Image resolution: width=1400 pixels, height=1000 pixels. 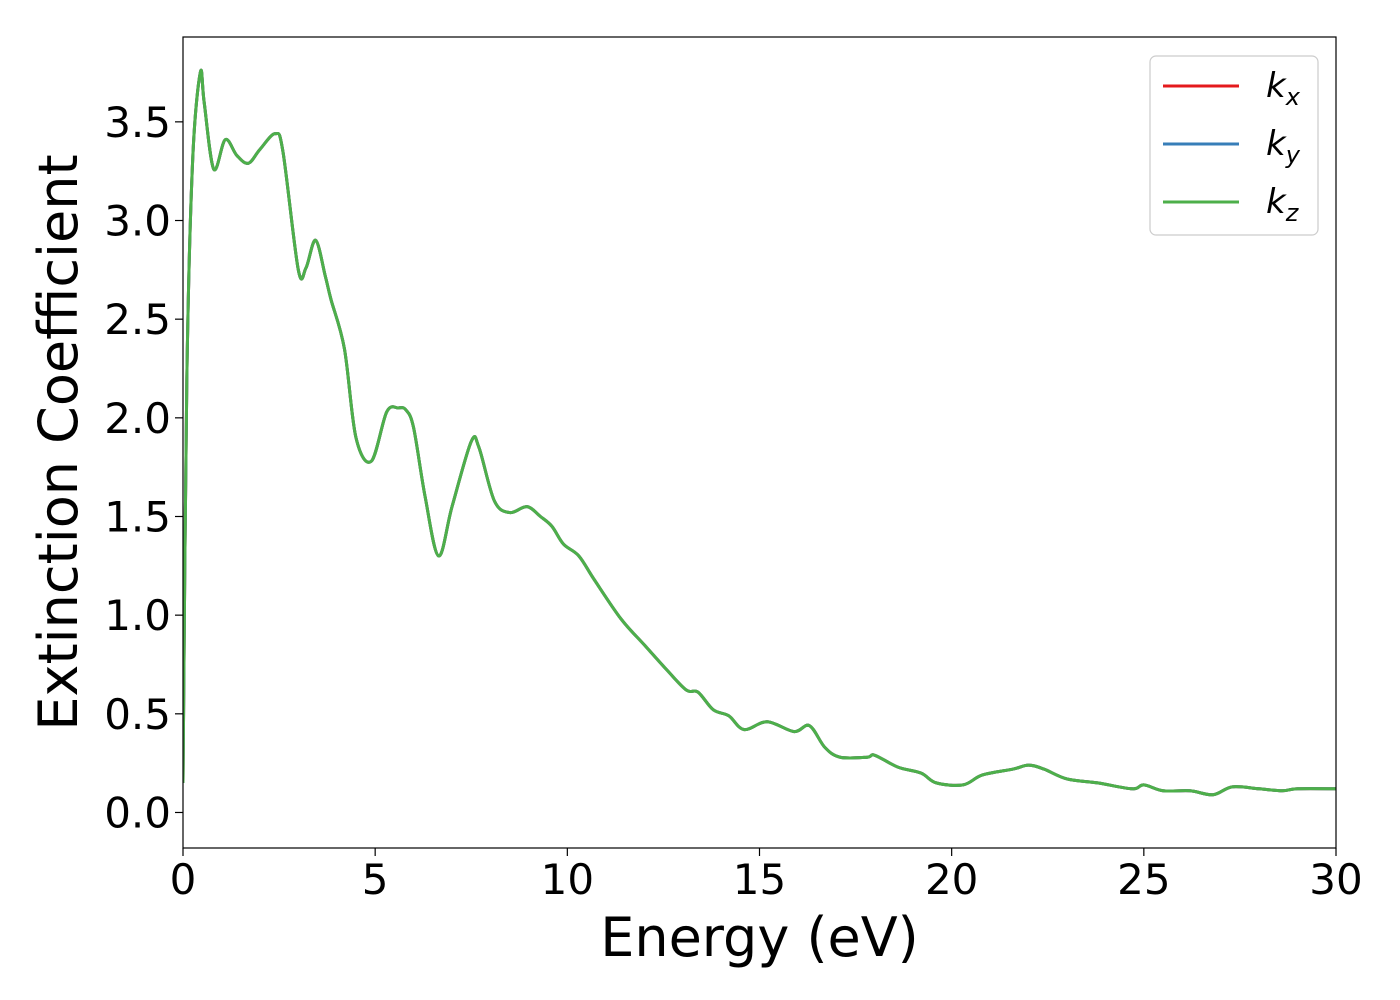 What do you see at coordinates (58, 442) in the screenshot?
I see `y-axis-title: Extinction Coefficient` at bounding box center [58, 442].